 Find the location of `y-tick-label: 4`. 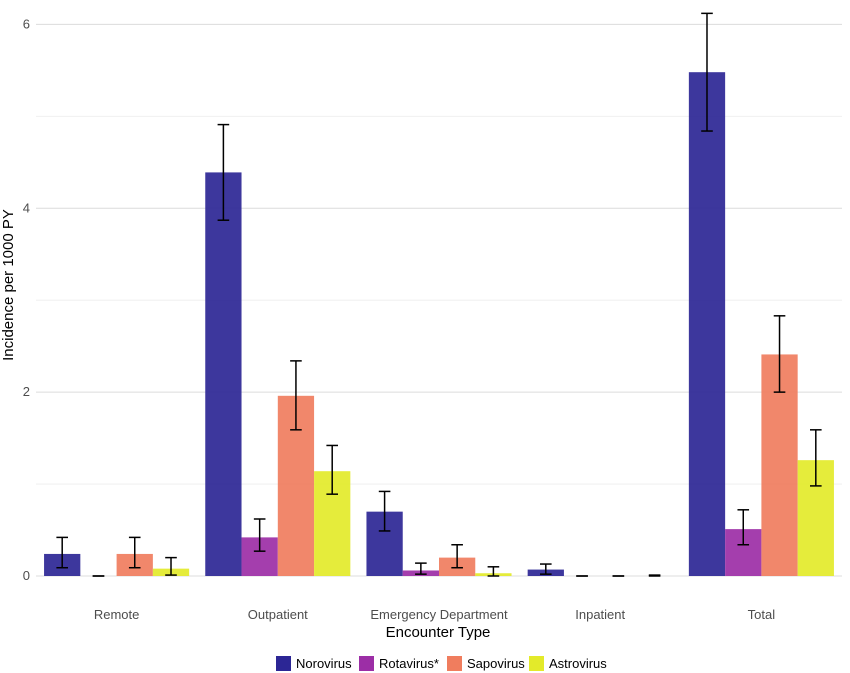

y-tick-label: 4 is located at coordinates (26, 207).